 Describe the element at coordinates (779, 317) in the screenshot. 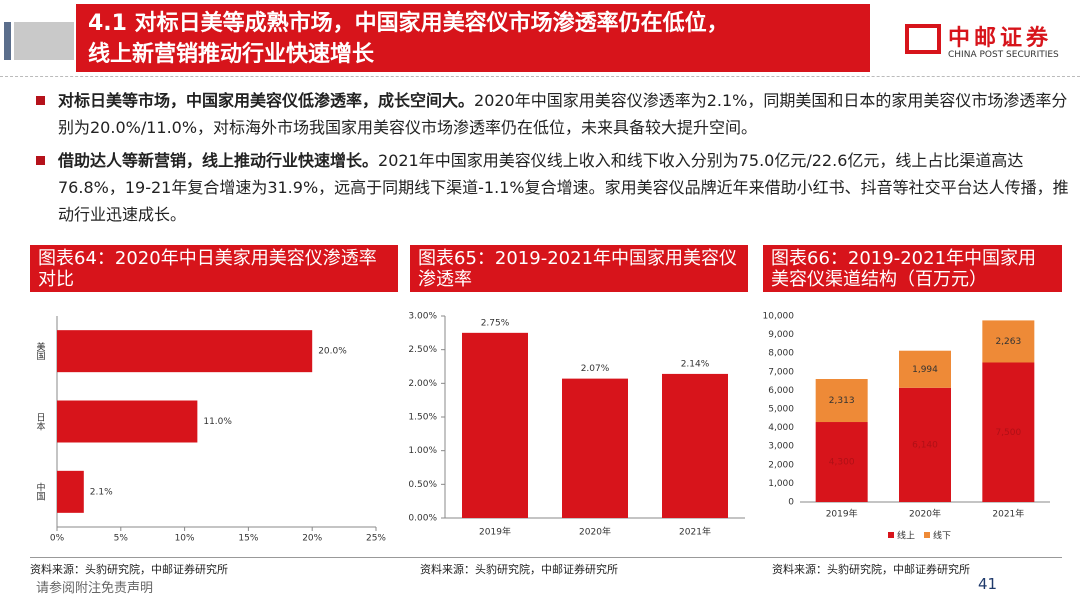

I see `y-tick-label: 10,000` at that location.